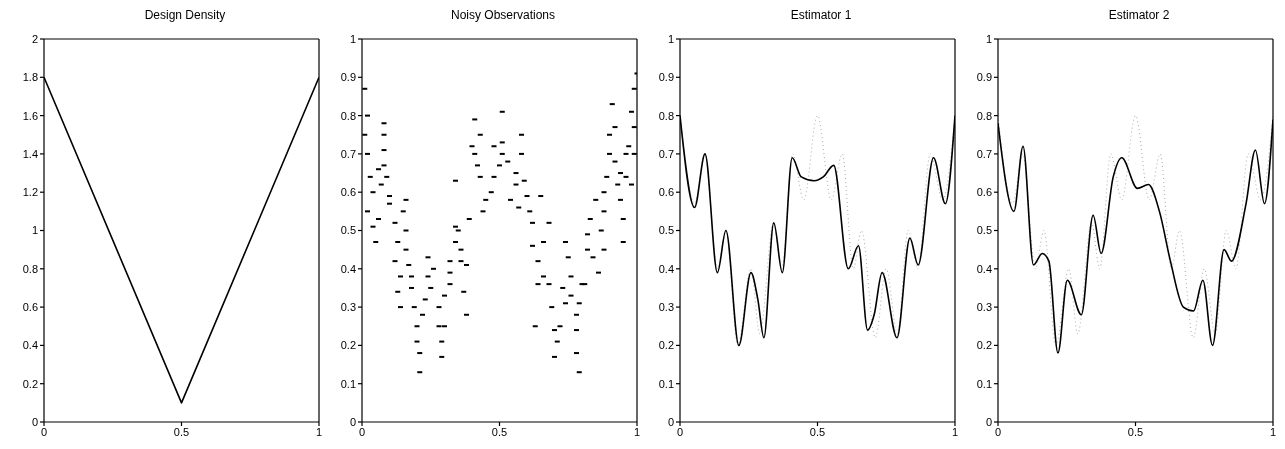 This screenshot has width=1285, height=449. What do you see at coordinates (502, 16) in the screenshot?
I see `chart-title: Noisy Observations` at bounding box center [502, 16].